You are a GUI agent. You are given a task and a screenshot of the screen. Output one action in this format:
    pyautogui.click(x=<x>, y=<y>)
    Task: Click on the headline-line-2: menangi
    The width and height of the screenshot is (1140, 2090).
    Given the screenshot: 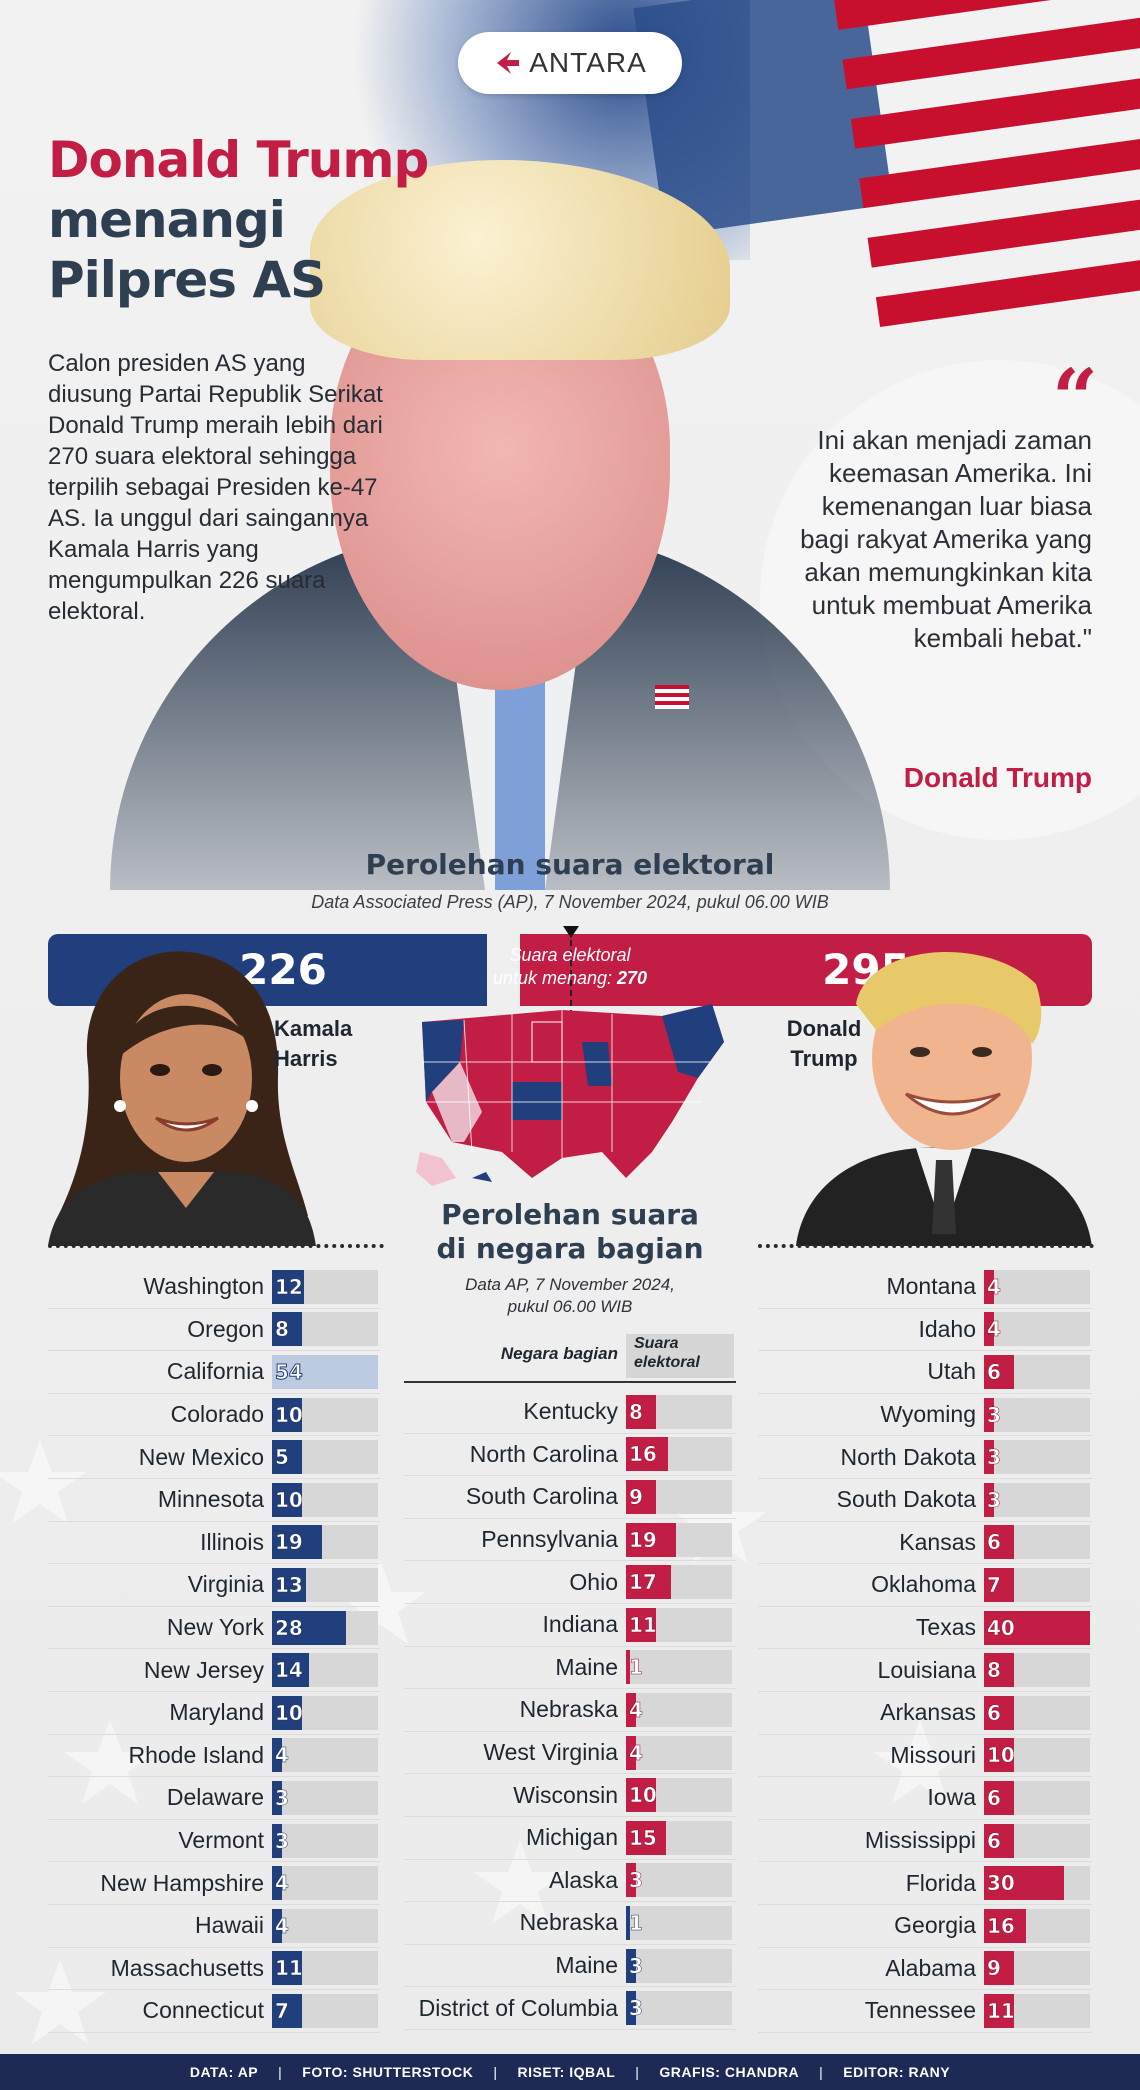 What is the action you would take?
    pyautogui.click(x=167, y=220)
    